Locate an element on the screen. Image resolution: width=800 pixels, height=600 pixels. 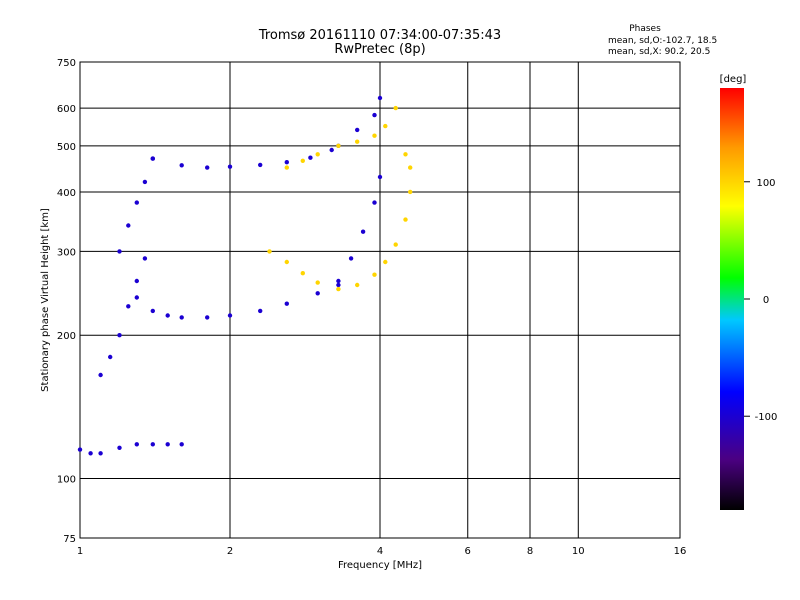
x-tick-label: 6 is located at coordinates (468, 551).